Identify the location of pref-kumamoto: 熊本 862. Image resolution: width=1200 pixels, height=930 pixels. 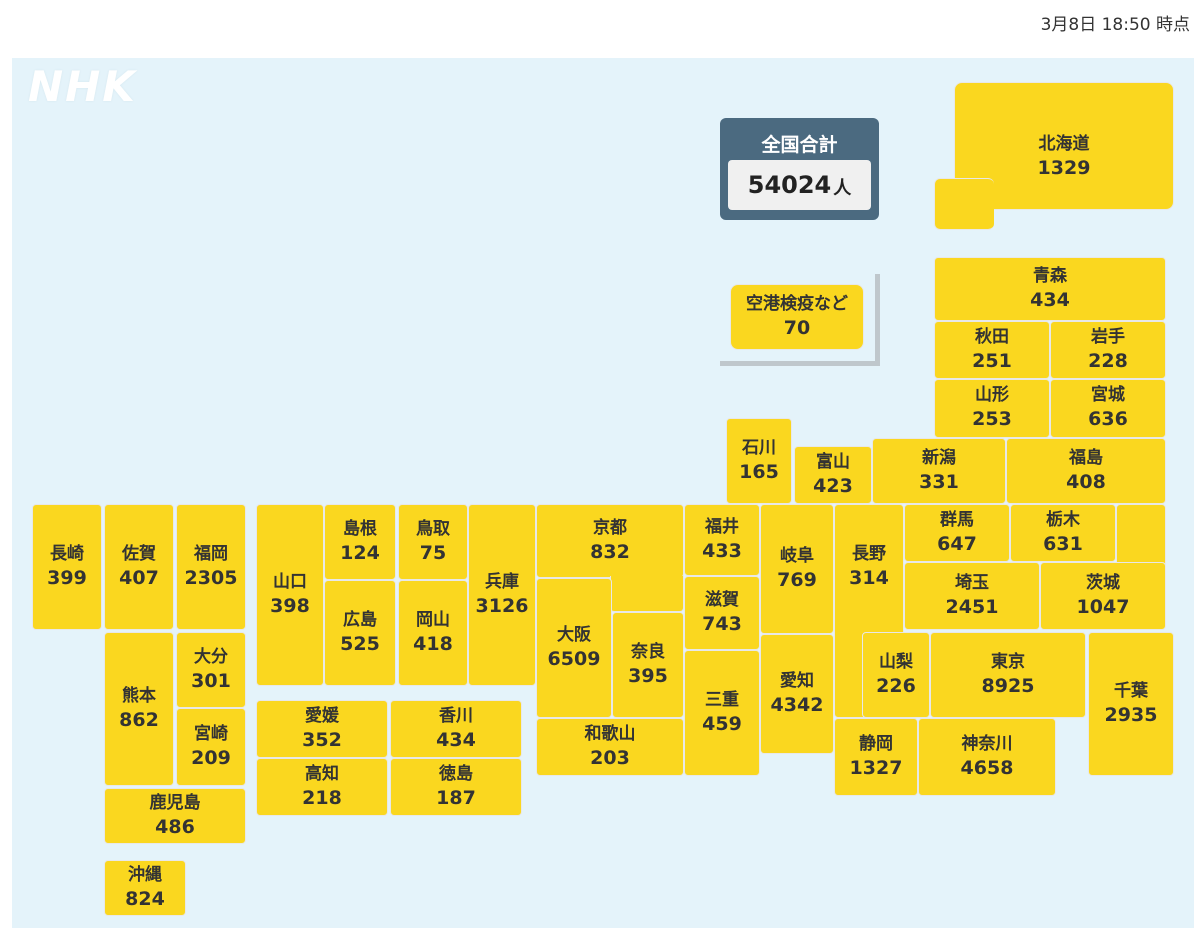
(139, 709).